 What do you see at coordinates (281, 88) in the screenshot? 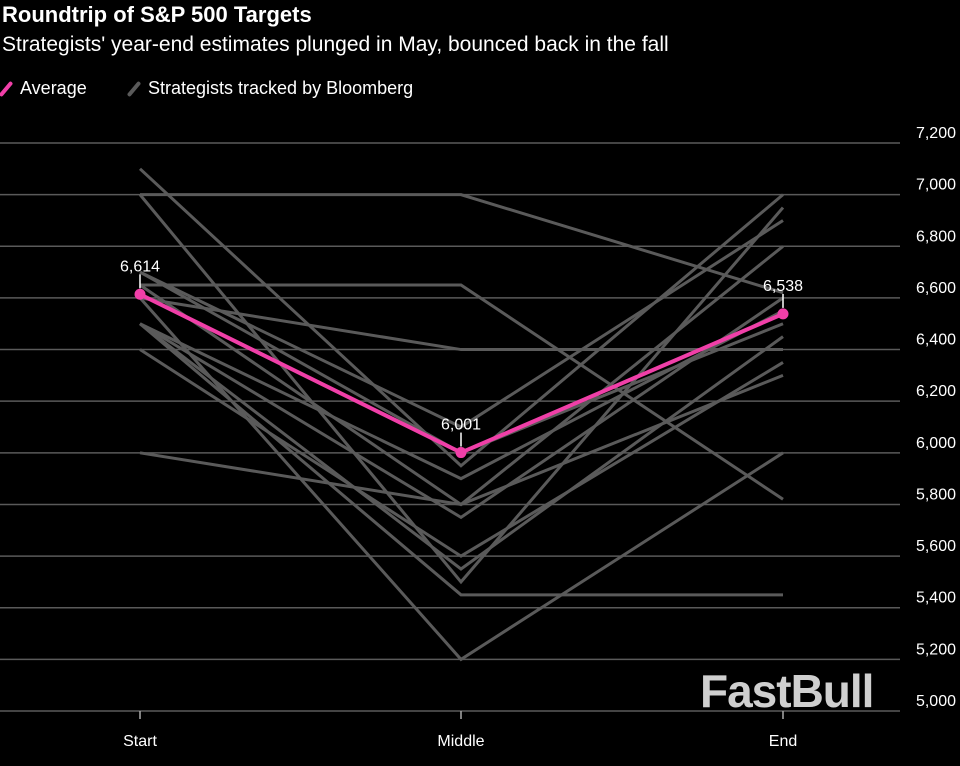
I see `legend-label-strategists: Strategists tracked by Bloomberg` at bounding box center [281, 88].